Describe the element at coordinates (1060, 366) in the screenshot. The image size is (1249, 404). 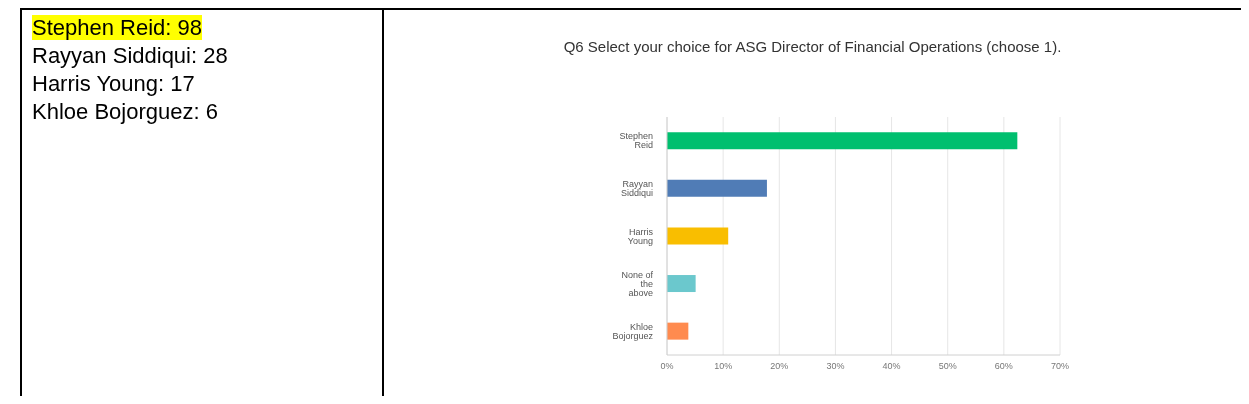
I see `x-tick-label: 70%` at that location.